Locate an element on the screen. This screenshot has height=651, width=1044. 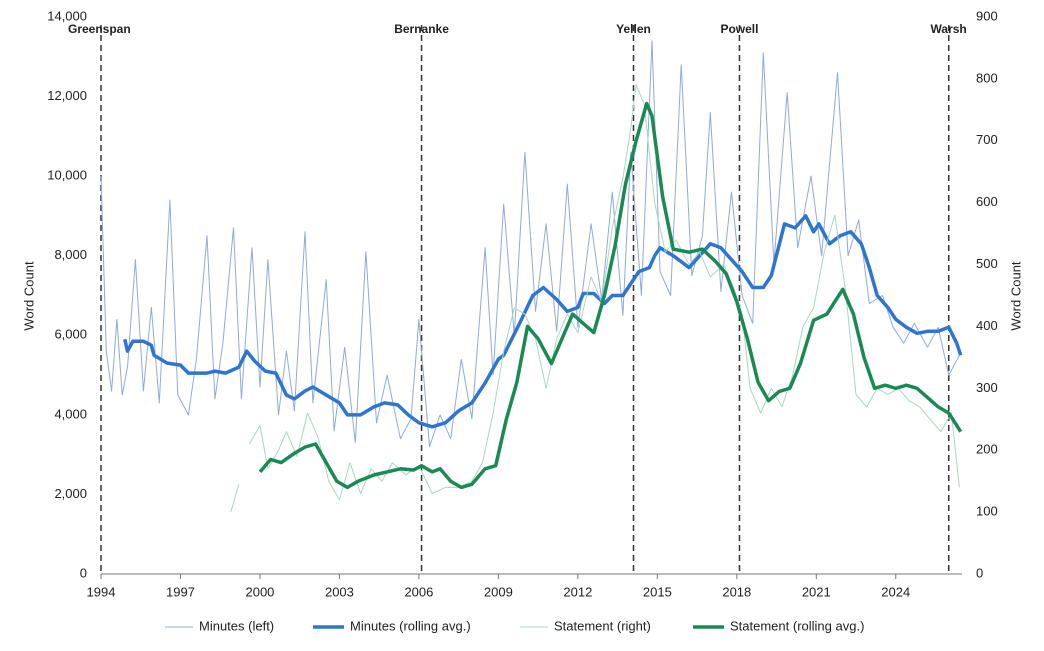
y2-tick-label: 700 is located at coordinates (987, 139).